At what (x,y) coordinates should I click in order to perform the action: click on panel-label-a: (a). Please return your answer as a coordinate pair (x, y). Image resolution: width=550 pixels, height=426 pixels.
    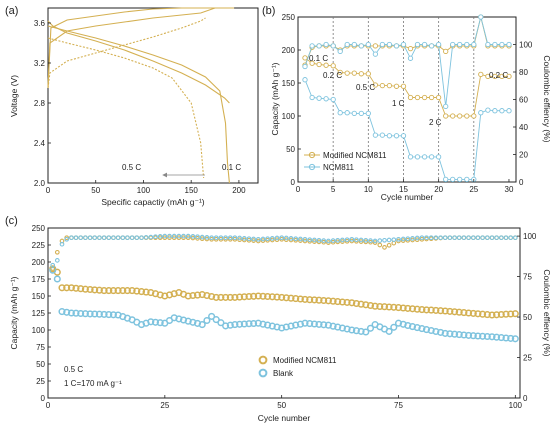
    Looking at the image, I should click on (11, 11).